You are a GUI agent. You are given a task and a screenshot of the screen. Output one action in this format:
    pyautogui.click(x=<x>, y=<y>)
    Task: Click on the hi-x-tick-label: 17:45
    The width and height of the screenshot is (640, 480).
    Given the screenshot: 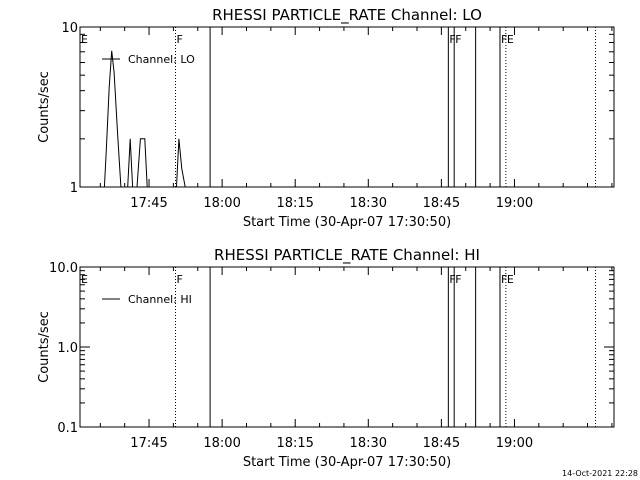 What is the action you would take?
    pyautogui.click(x=148, y=443)
    